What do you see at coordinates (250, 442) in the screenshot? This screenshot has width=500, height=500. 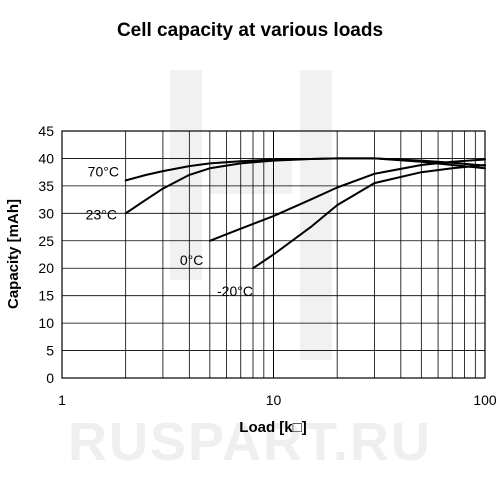 I see `watermark-text: RUSPART.RU` at bounding box center [250, 442].